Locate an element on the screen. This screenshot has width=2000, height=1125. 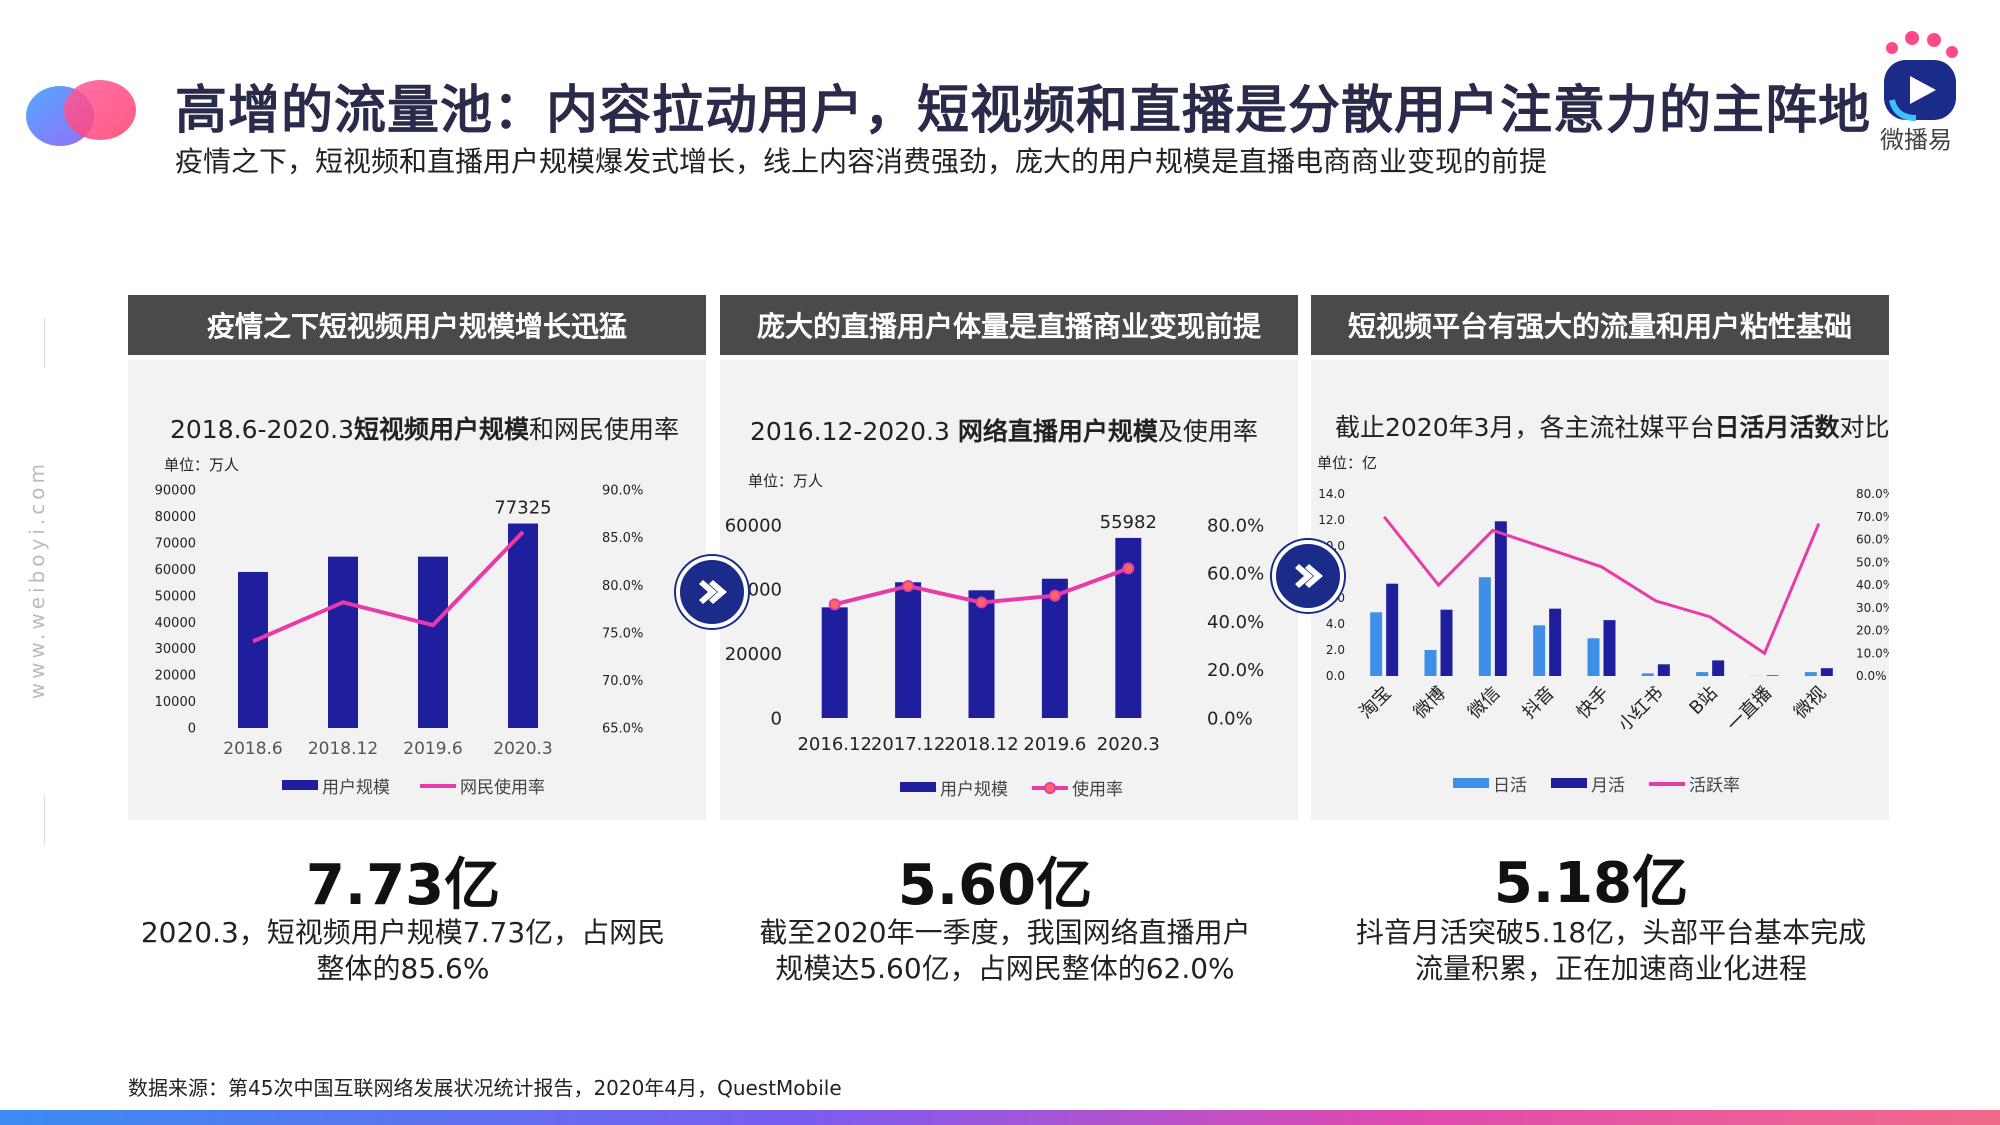
bar-2020.3 is located at coordinates (523, 625).